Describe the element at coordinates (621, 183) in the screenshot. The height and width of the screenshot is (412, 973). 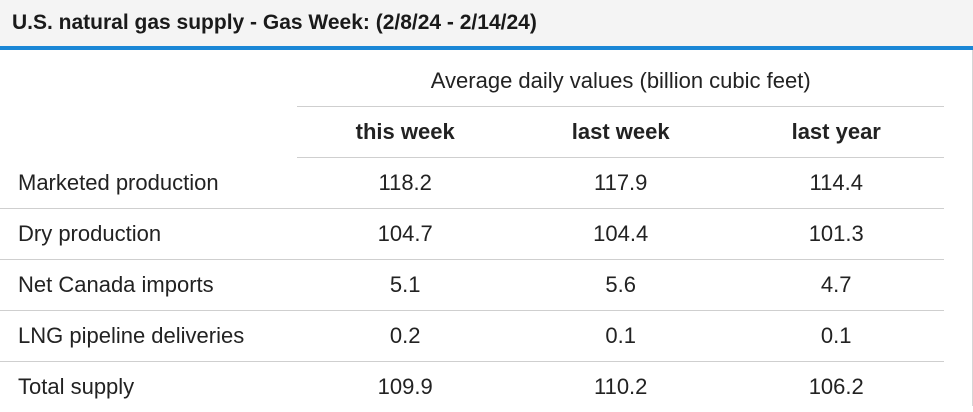
I see `cell-last-week: 117.9` at that location.